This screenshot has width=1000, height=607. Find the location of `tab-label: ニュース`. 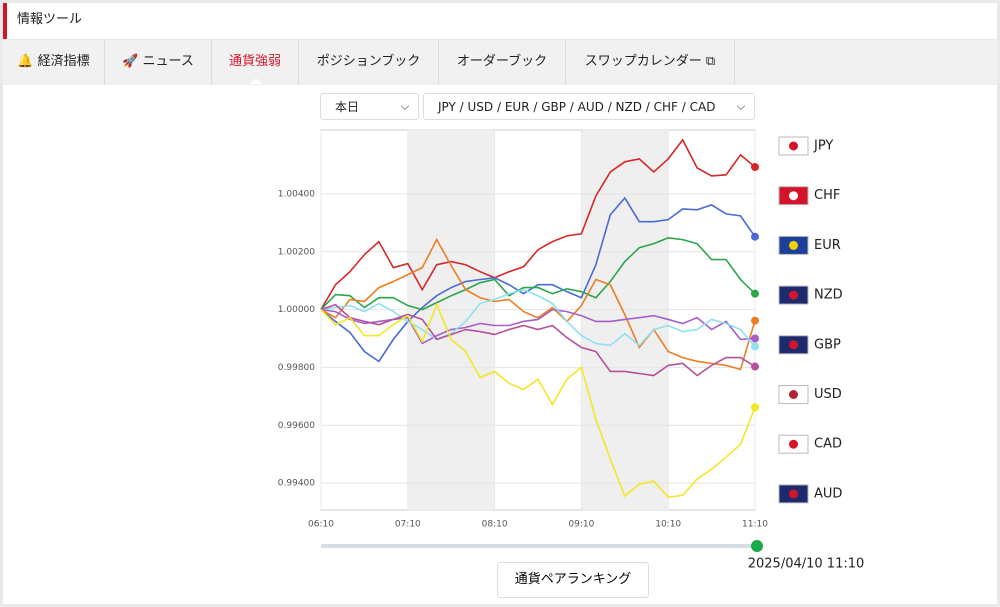

tab-label: ニュース is located at coordinates (168, 61).